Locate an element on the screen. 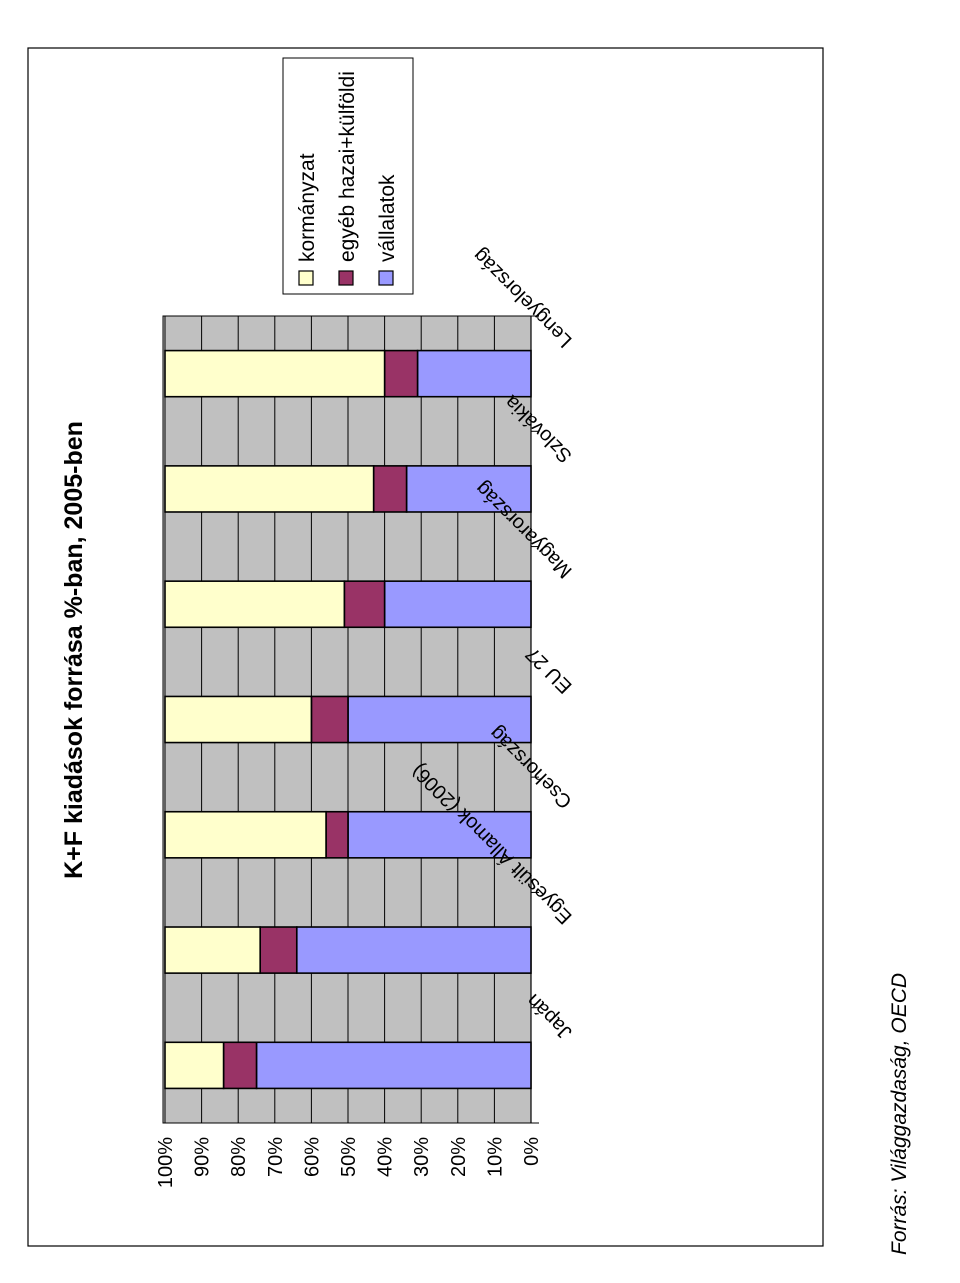 This screenshot has height=1283, width=960. y-tick-label: 70% is located at coordinates (276, 1157).